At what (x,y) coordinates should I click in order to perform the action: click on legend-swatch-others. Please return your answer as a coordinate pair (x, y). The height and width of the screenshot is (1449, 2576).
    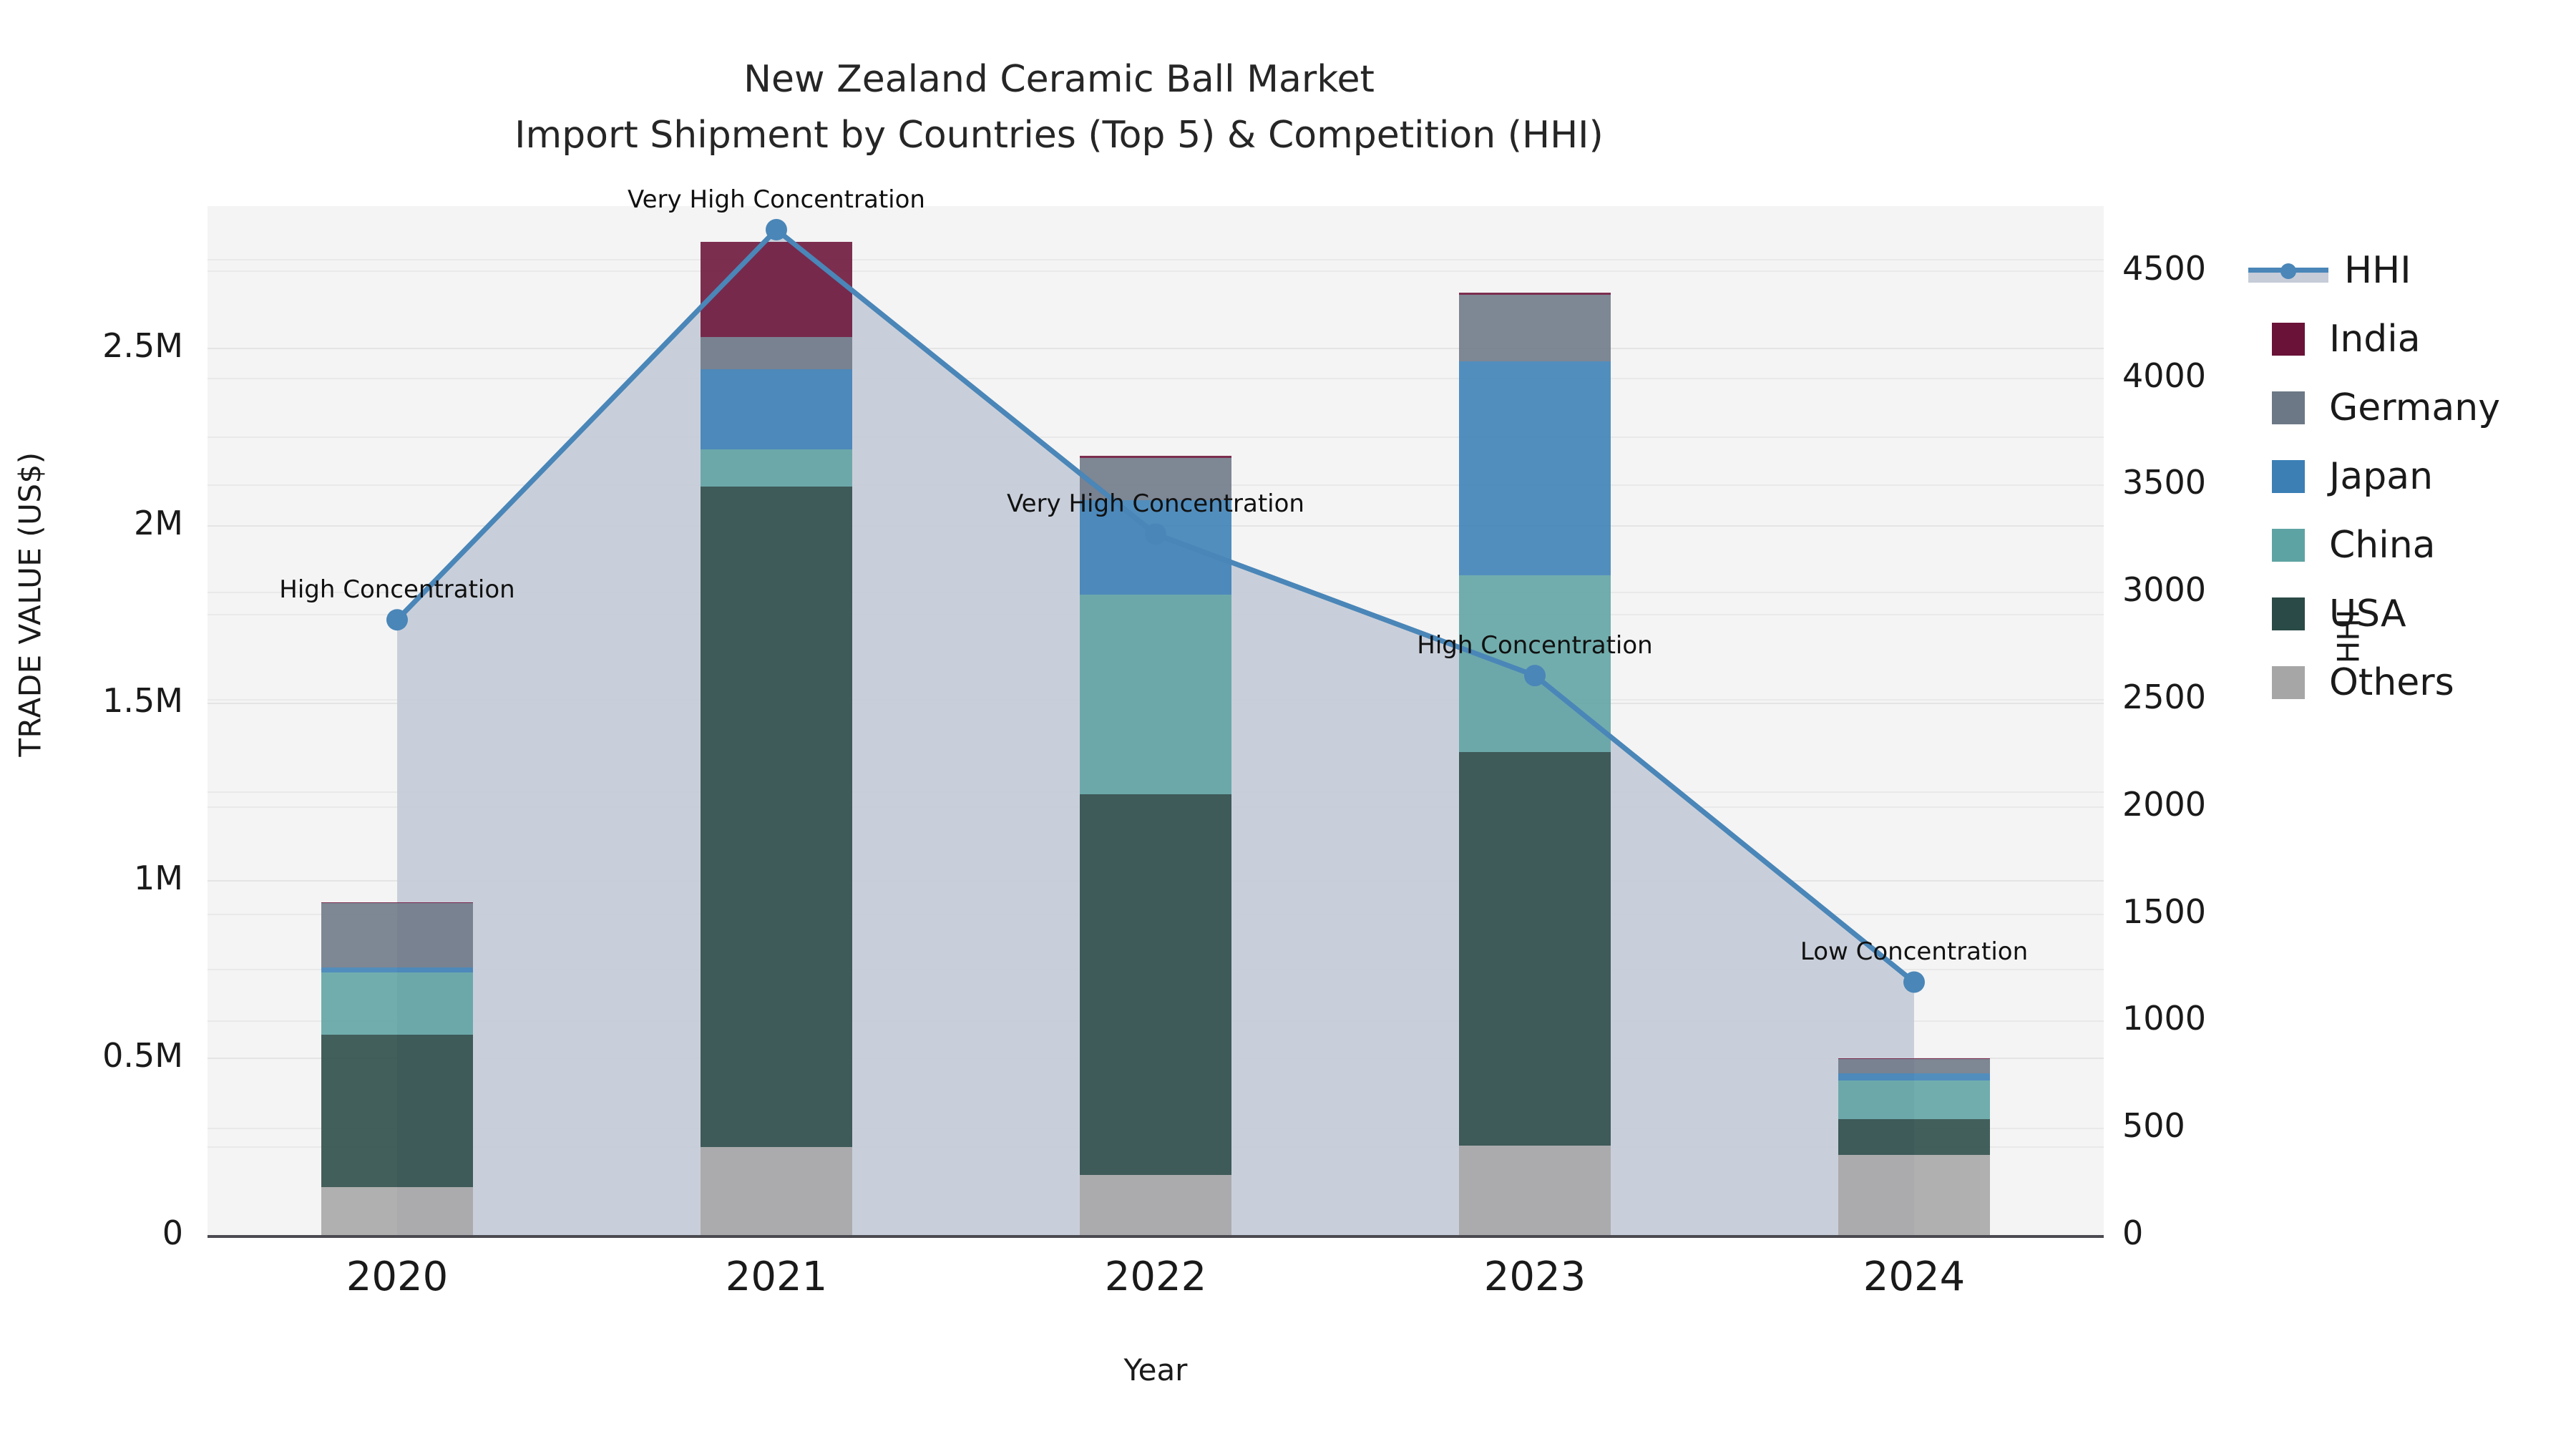
    Looking at the image, I should click on (2288, 682).